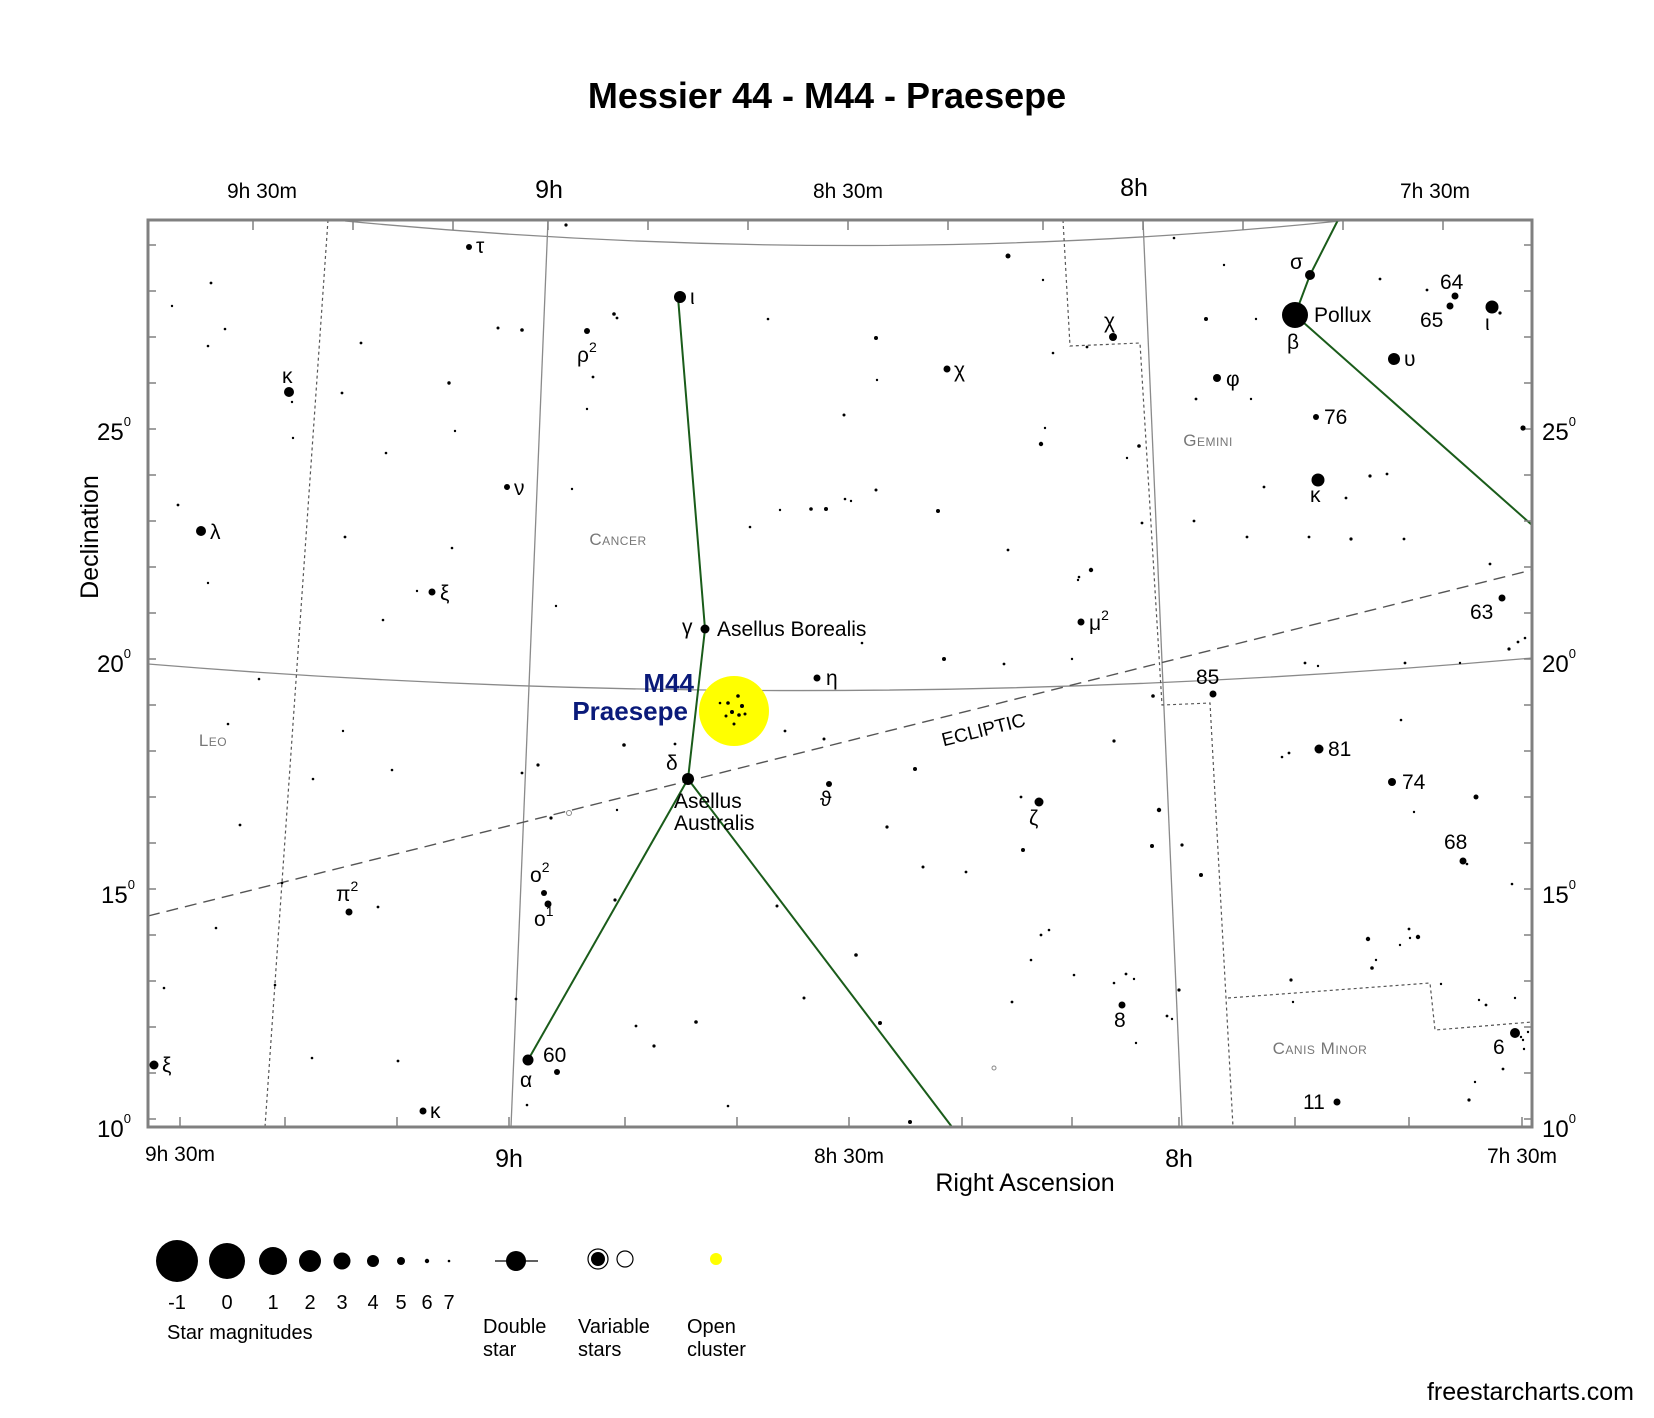 This screenshot has height=1418, width=1654. What do you see at coordinates (1559, 430) in the screenshot?
I see `dec-right-25: 250` at bounding box center [1559, 430].